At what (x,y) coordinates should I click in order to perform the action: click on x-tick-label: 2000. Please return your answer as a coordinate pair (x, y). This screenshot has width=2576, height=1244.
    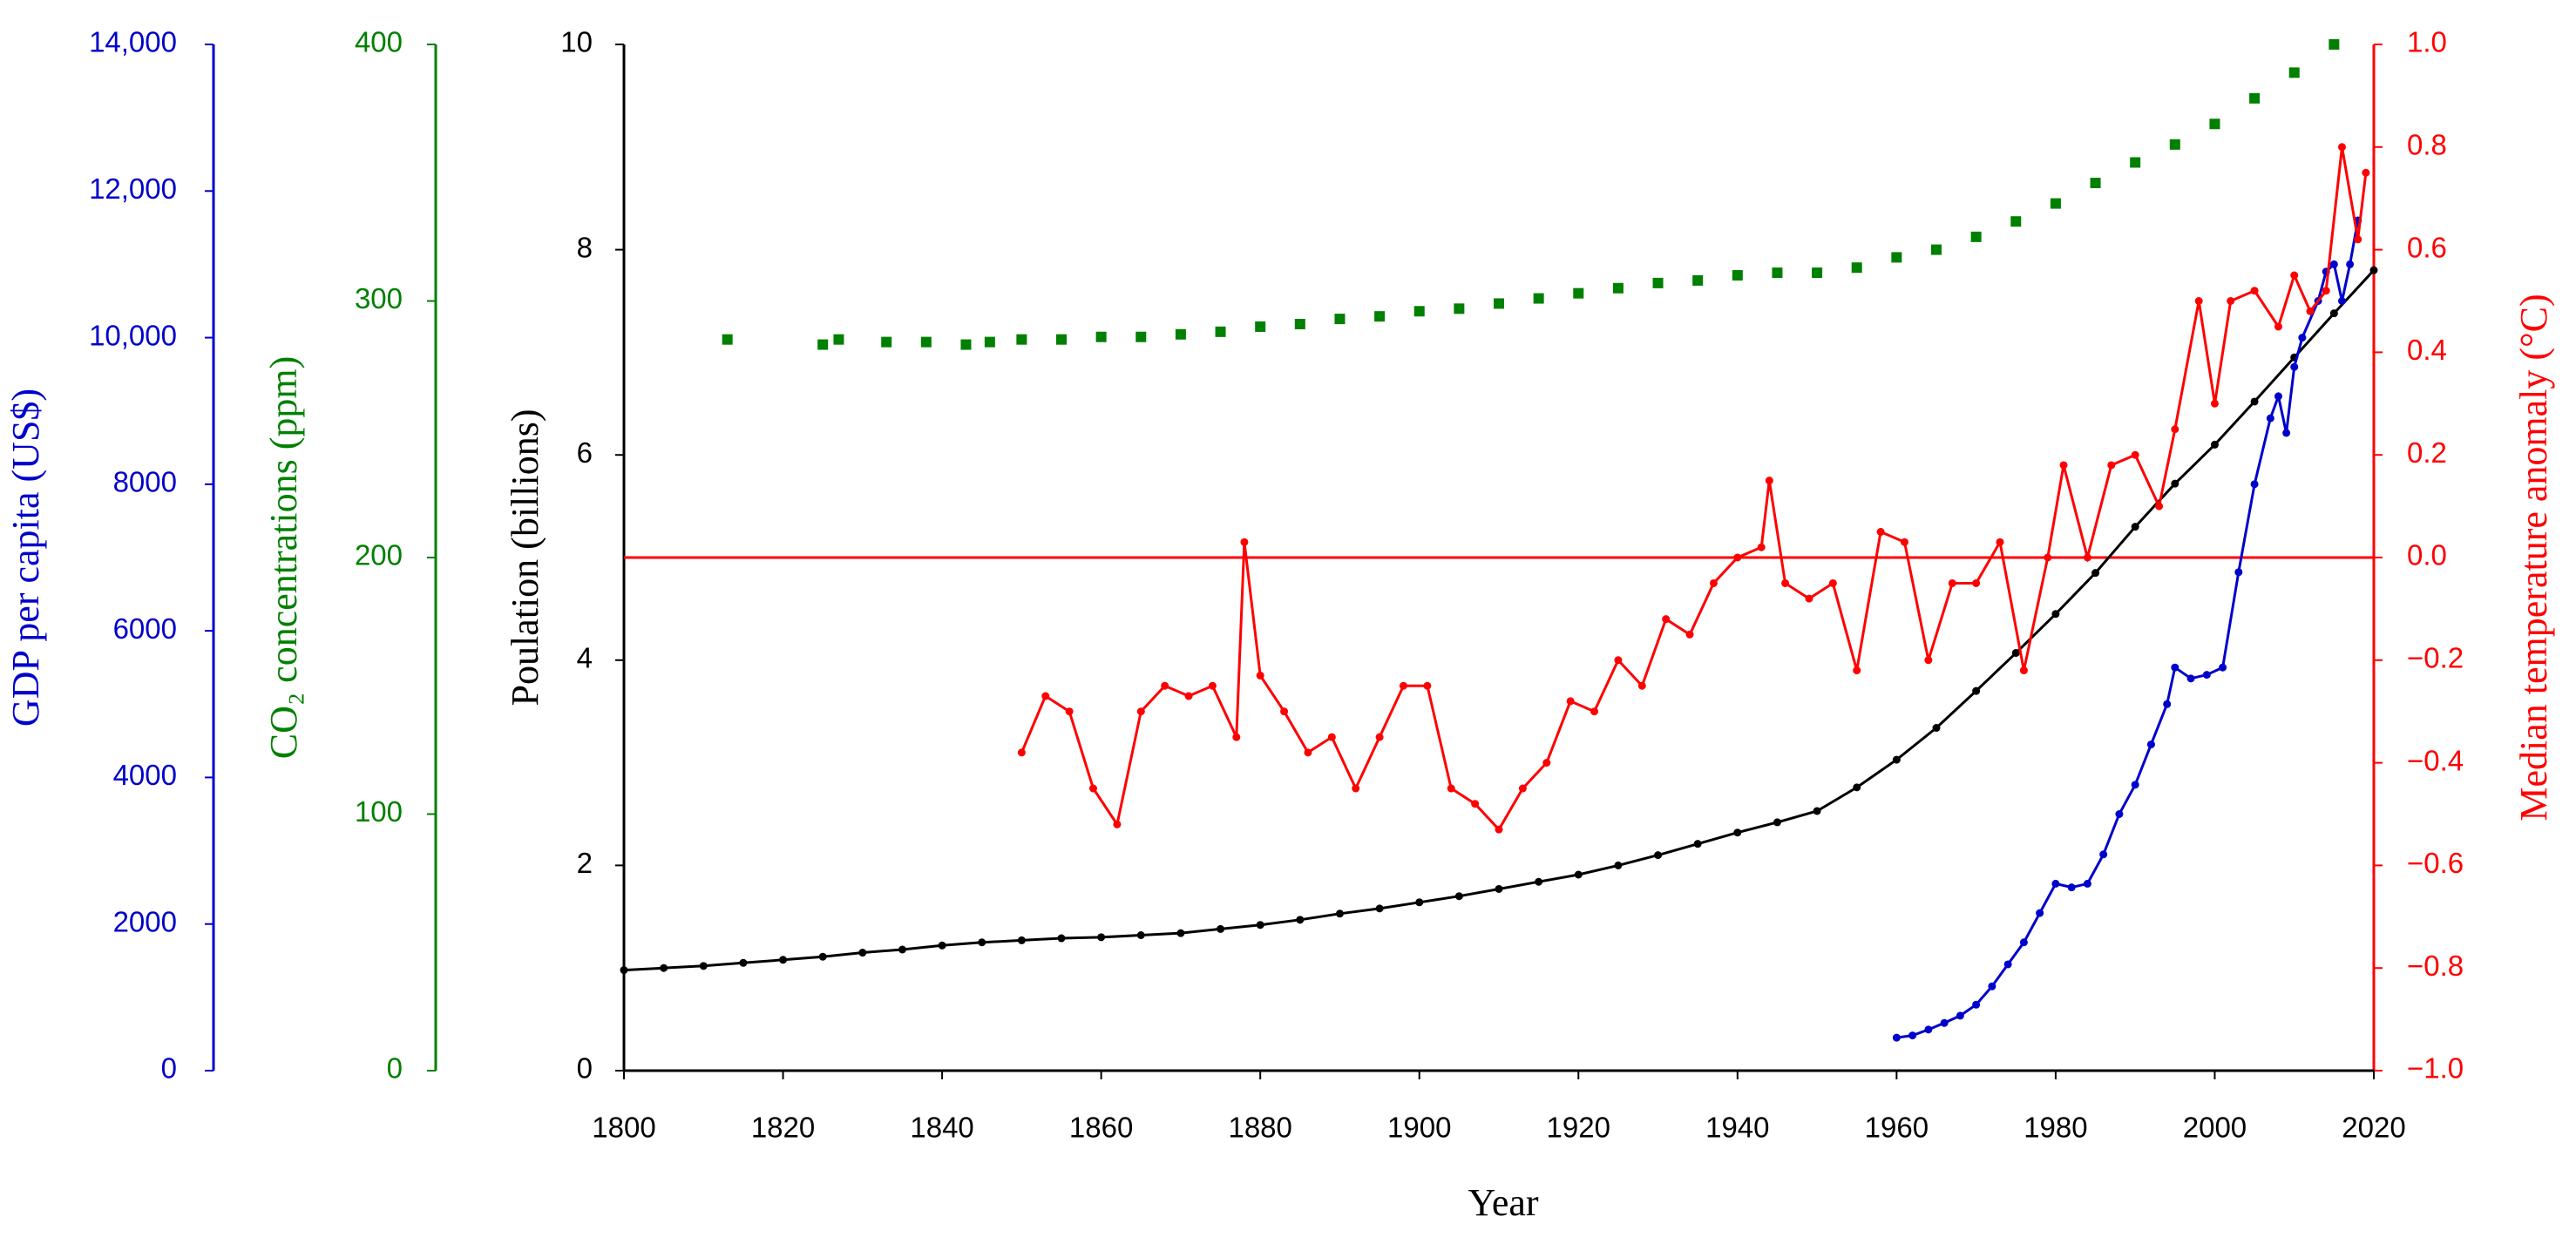
    Looking at the image, I should click on (2215, 1128).